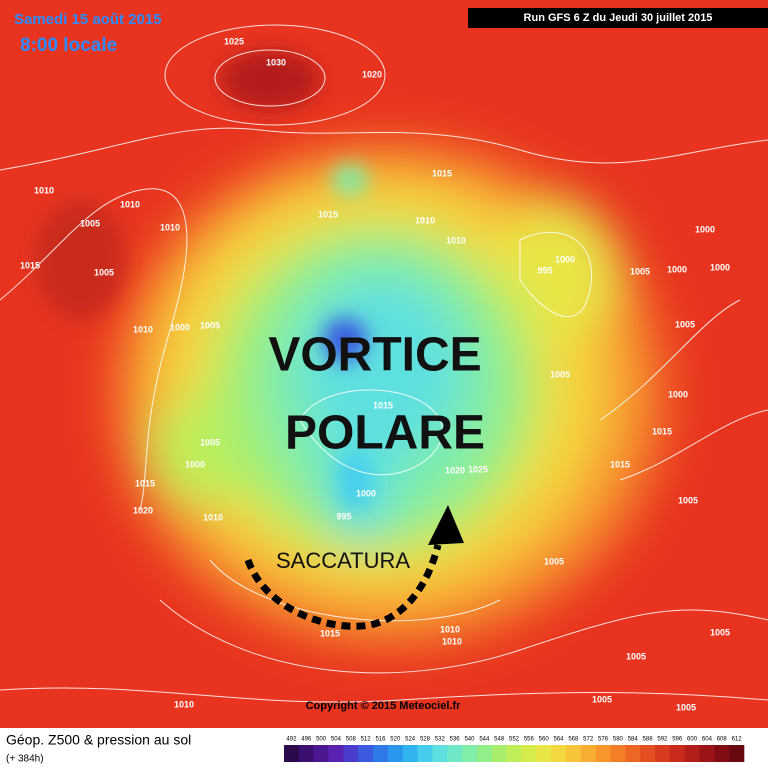 The width and height of the screenshot is (768, 768). I want to click on legend-tick-label: 536, so click(455, 740).